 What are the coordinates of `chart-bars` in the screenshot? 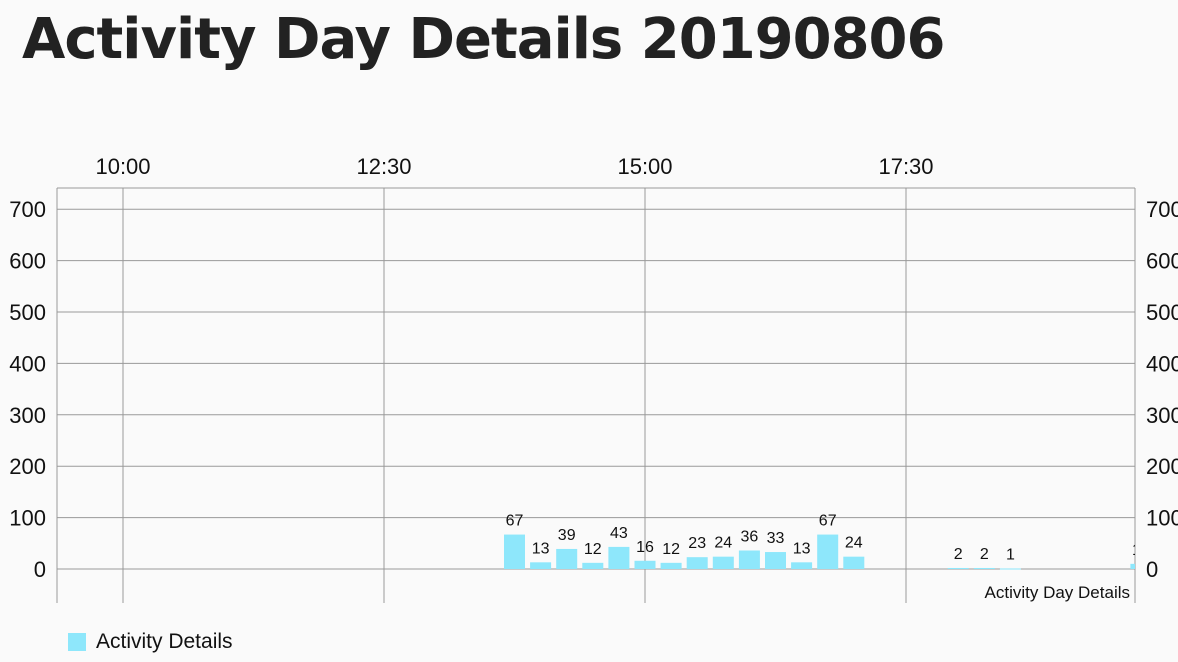 It's located at (841, 552).